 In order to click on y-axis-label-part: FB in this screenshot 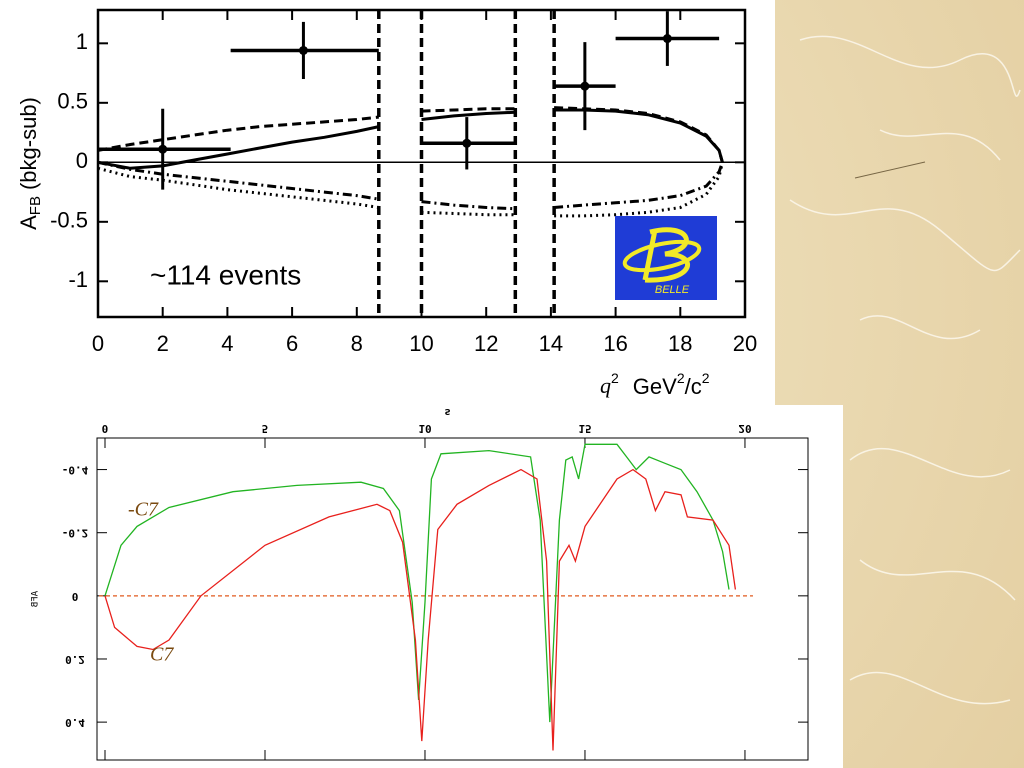, I will do `click(35, 205)`.